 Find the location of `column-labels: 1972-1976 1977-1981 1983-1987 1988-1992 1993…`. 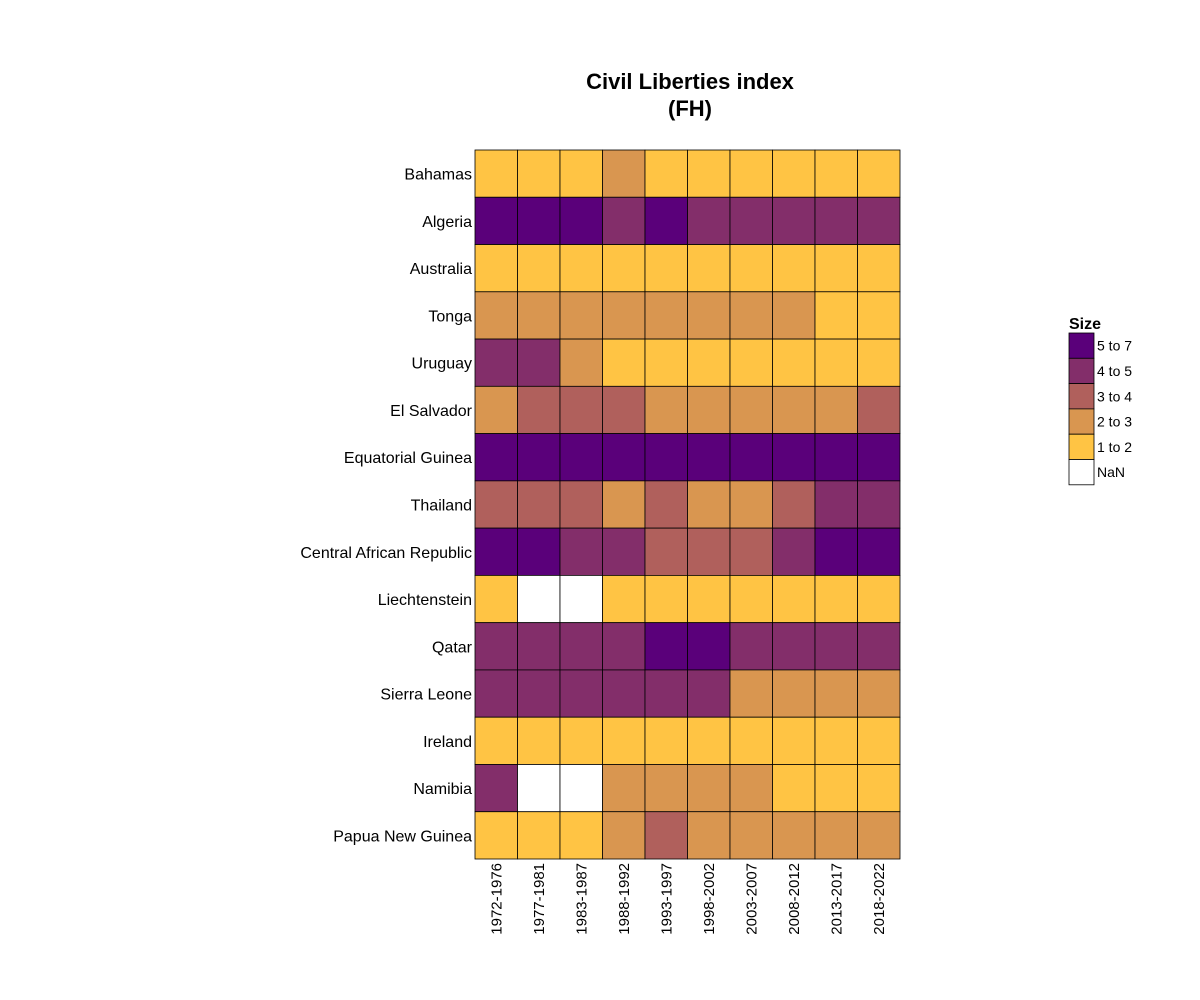

column-labels: 1972-1976 1977-1981 1983-1987 1988-1992 1993… is located at coordinates (688, 899).